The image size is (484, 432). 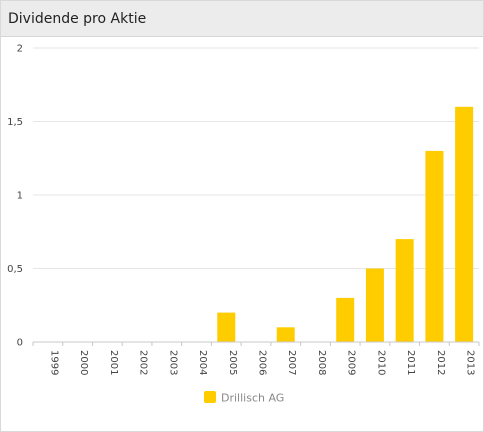 I want to click on bar-2007, so click(x=285, y=334).